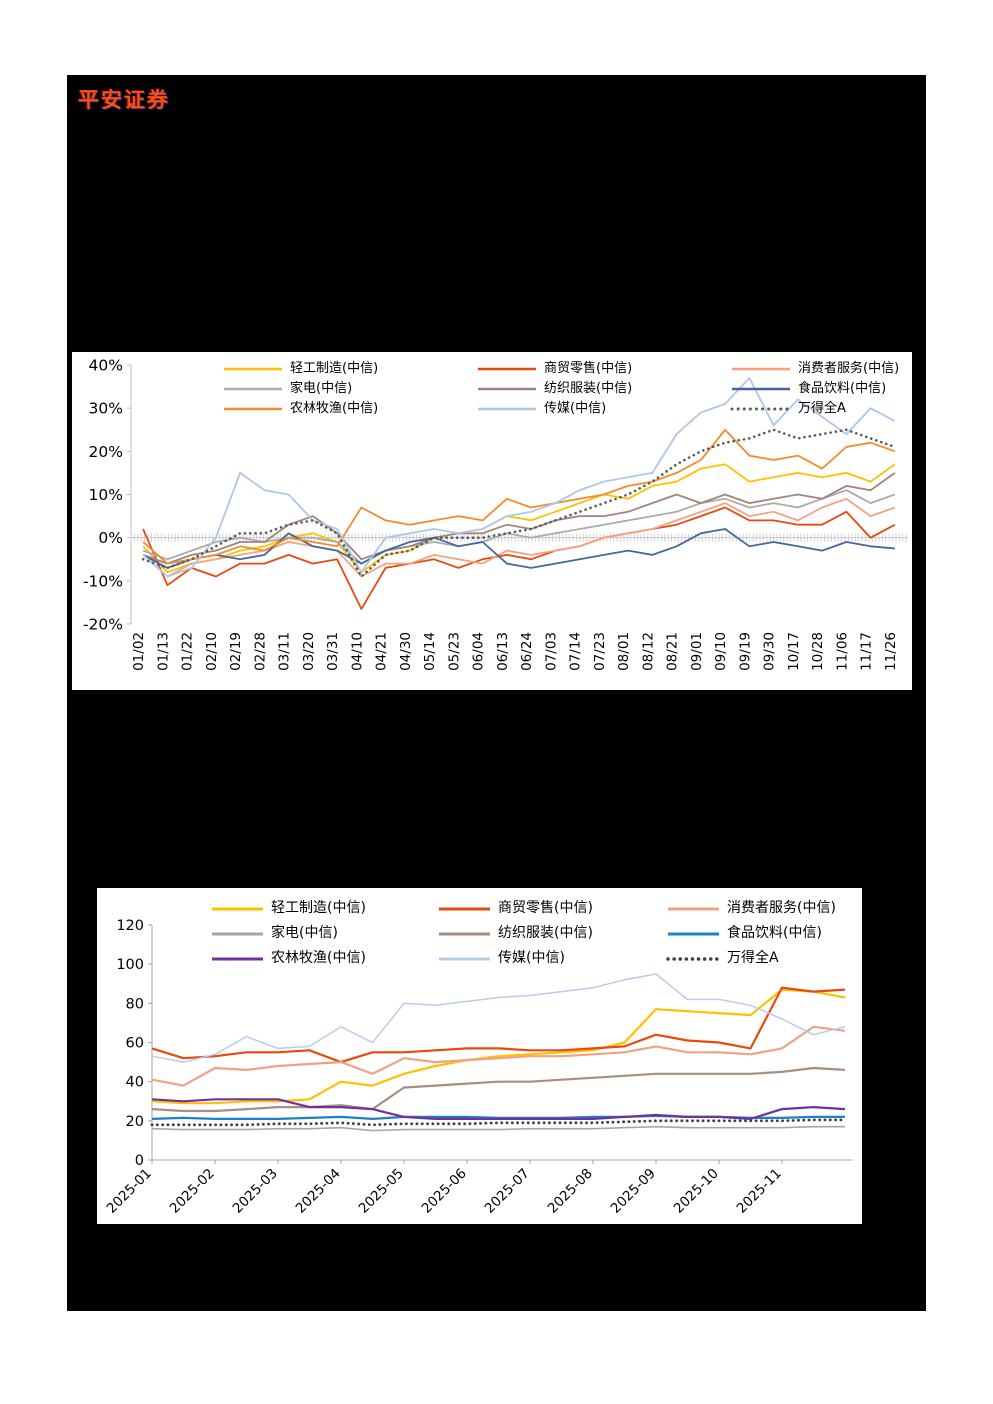 The height and width of the screenshot is (1404, 993). I want to click on legend-label: 纺织服装(中信), so click(545, 933).